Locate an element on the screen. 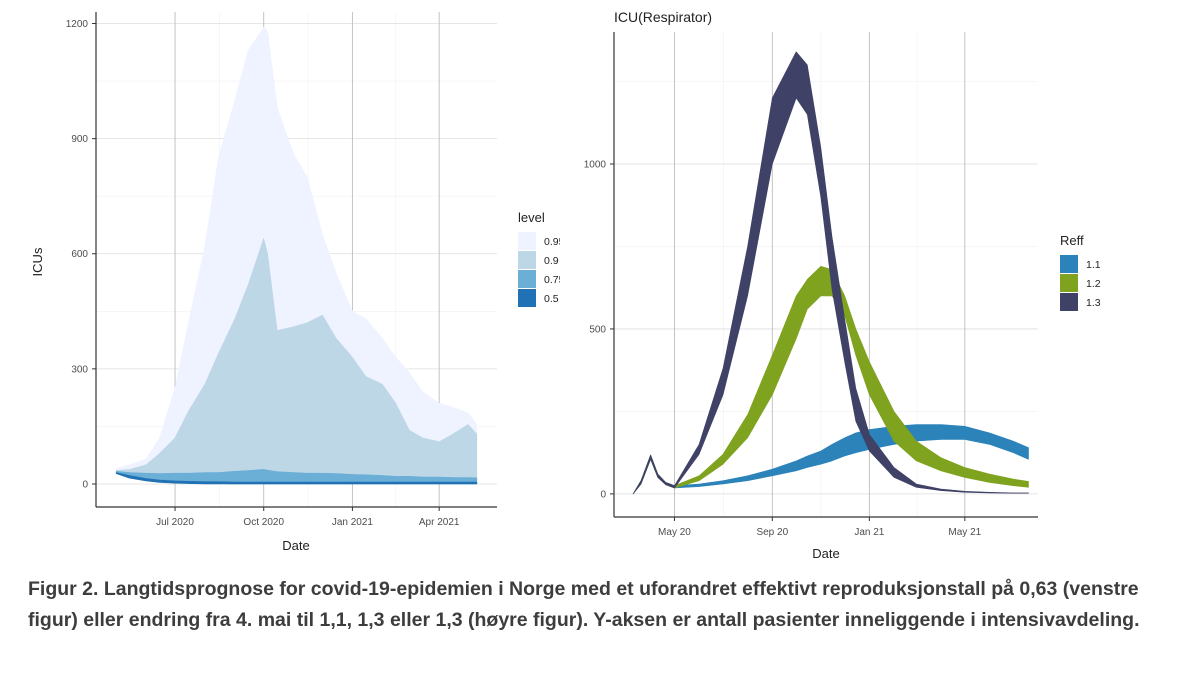  x-tick-label: Jul 2020 is located at coordinates (175, 522).